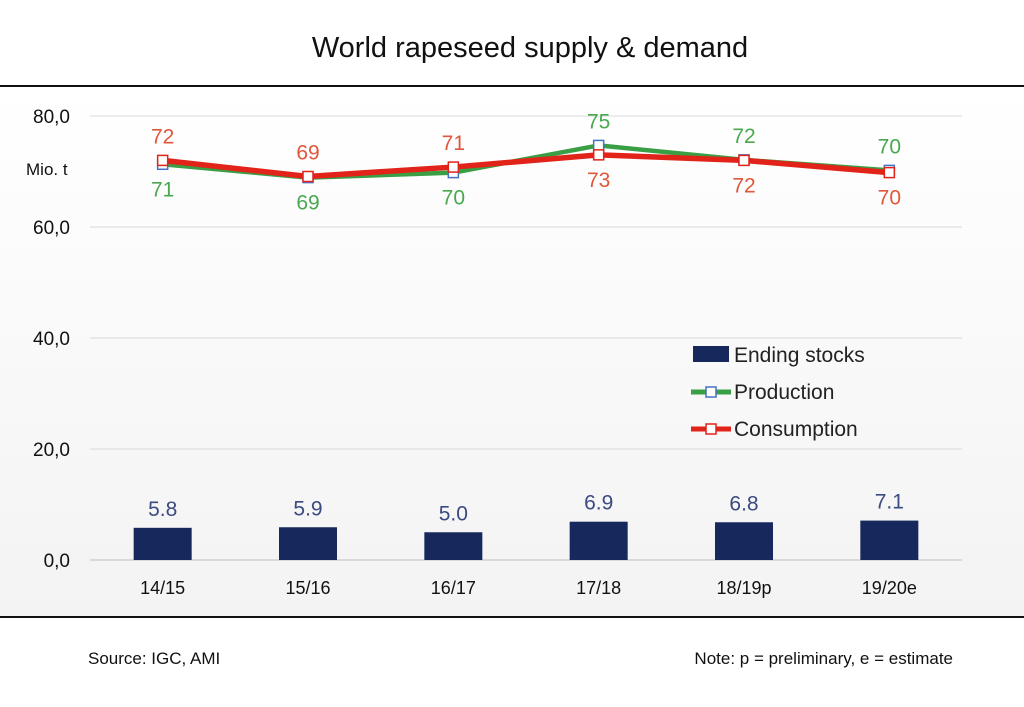 The width and height of the screenshot is (1024, 707). I want to click on x-tick-label: 19/20e, so click(889, 588).